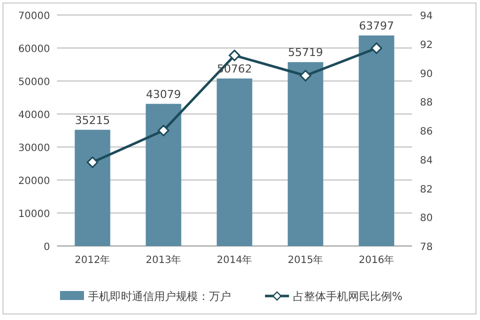 The image size is (480, 320). What do you see at coordinates (92, 260) in the screenshot?
I see `x-tick-label: 2012年` at bounding box center [92, 260].